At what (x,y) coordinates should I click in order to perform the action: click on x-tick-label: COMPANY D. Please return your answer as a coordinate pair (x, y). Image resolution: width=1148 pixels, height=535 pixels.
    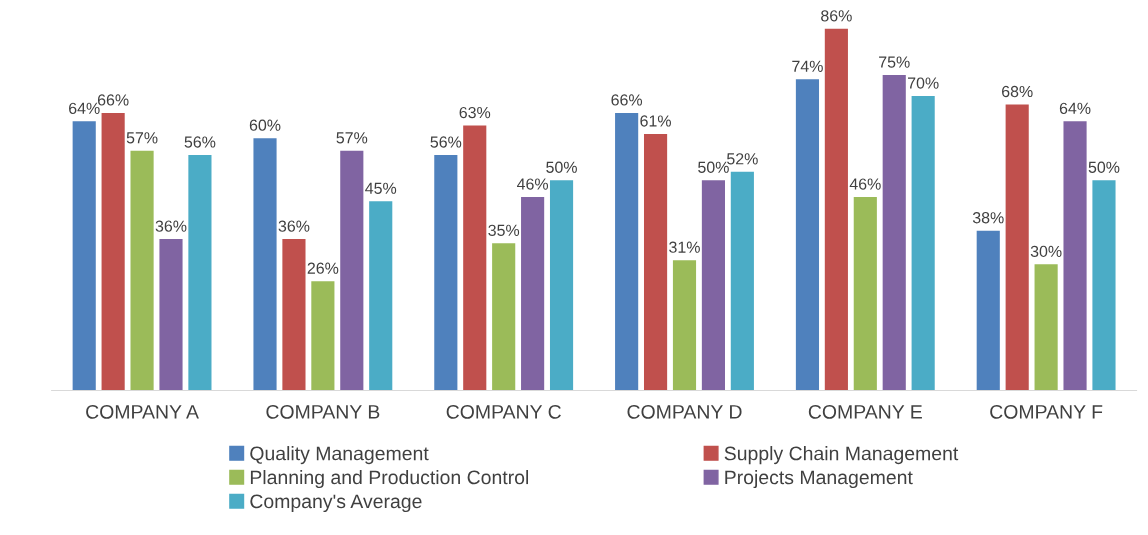
    Looking at the image, I should click on (684, 411).